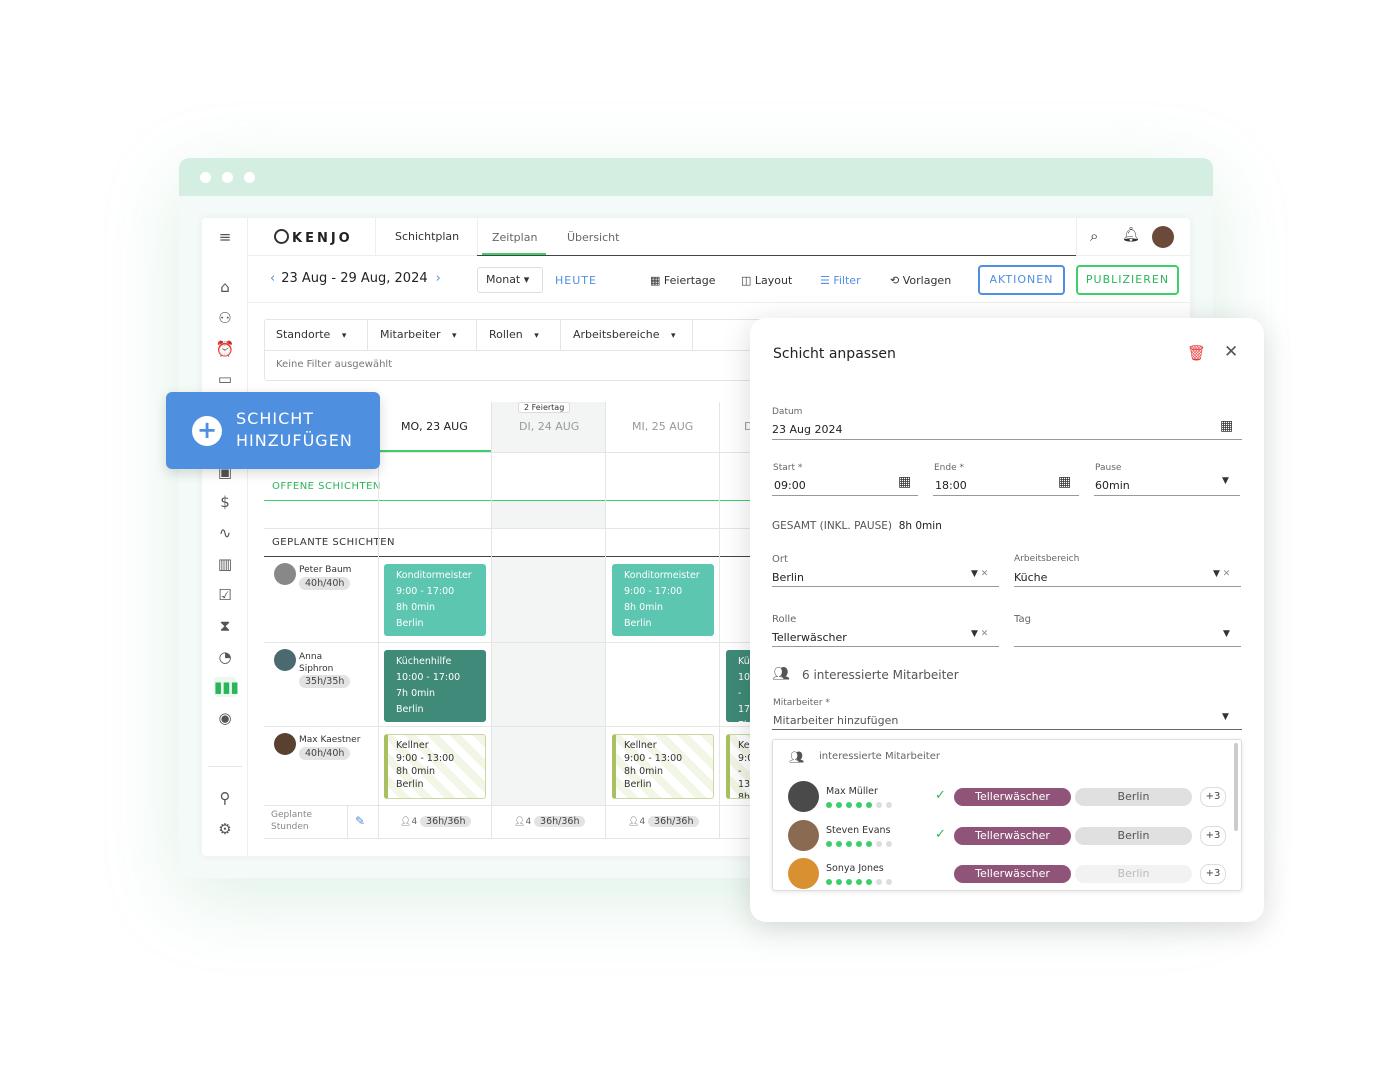  What do you see at coordinates (593, 237) in the screenshot?
I see `tab-uebersicht: Übersicht` at bounding box center [593, 237].